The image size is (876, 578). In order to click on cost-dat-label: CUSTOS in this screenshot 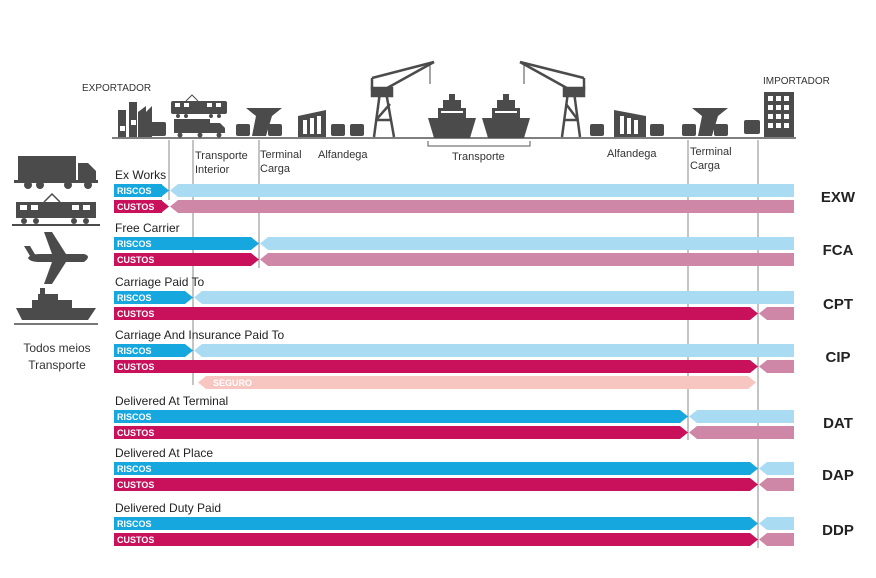, I will do `click(135, 433)`.